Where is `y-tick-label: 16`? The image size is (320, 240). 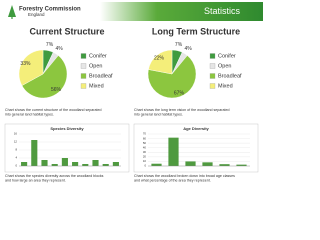
y-tick-label: 16 is located at coordinates (16, 134).